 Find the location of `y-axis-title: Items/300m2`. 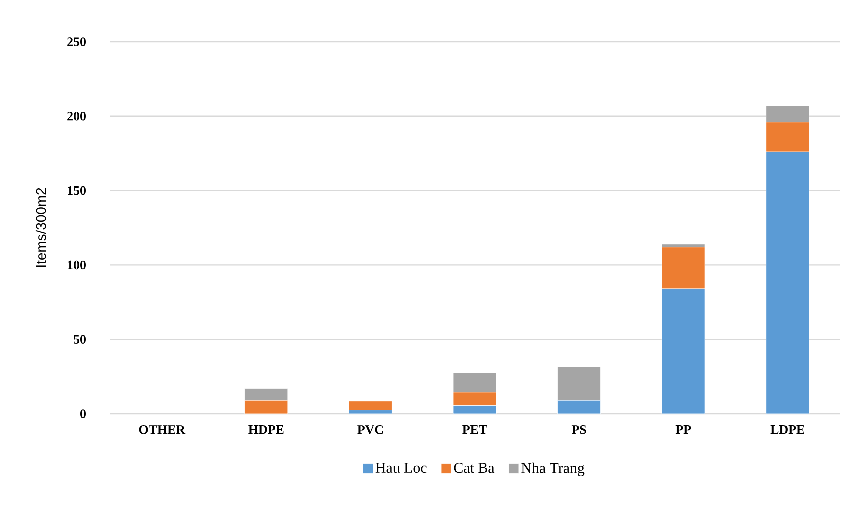

y-axis-title: Items/300m2 is located at coordinates (41, 228).